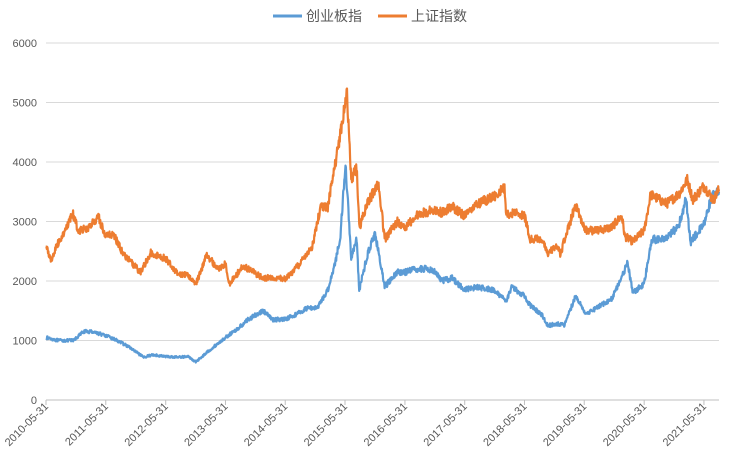  Describe the element at coordinates (446, 425) in the screenshot. I see `x-tick-label: 2017-05-31` at that location.